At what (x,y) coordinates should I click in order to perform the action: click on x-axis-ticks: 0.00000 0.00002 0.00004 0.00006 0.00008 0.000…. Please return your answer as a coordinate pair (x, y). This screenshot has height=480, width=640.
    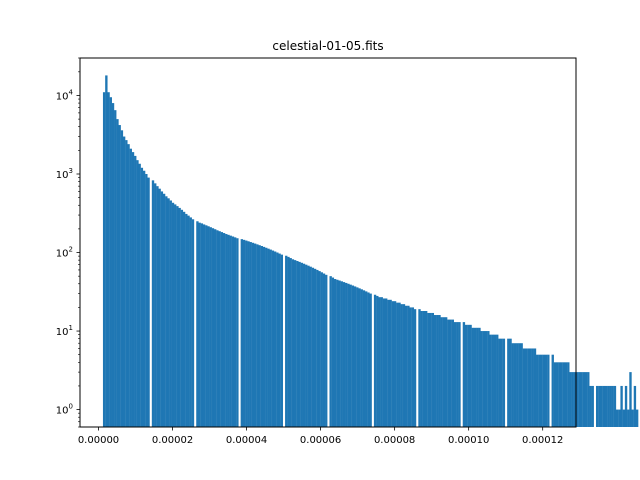
    Looking at the image, I should click on (320, 436).